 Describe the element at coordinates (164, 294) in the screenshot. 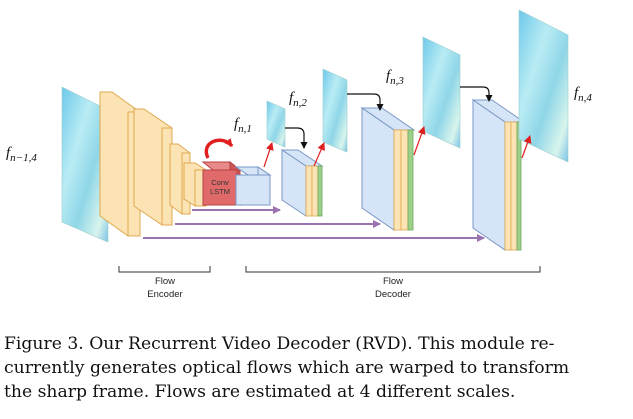

I see `flow-encoder-label-2: Encoder` at that location.